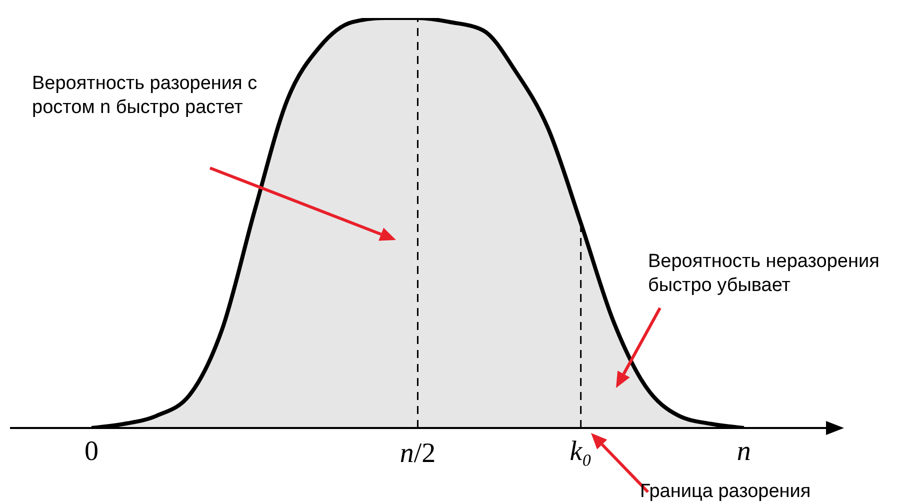 The height and width of the screenshot is (502, 920). I want to click on annotation: Вероятность неразорения быстро убывает, so click(764, 274).